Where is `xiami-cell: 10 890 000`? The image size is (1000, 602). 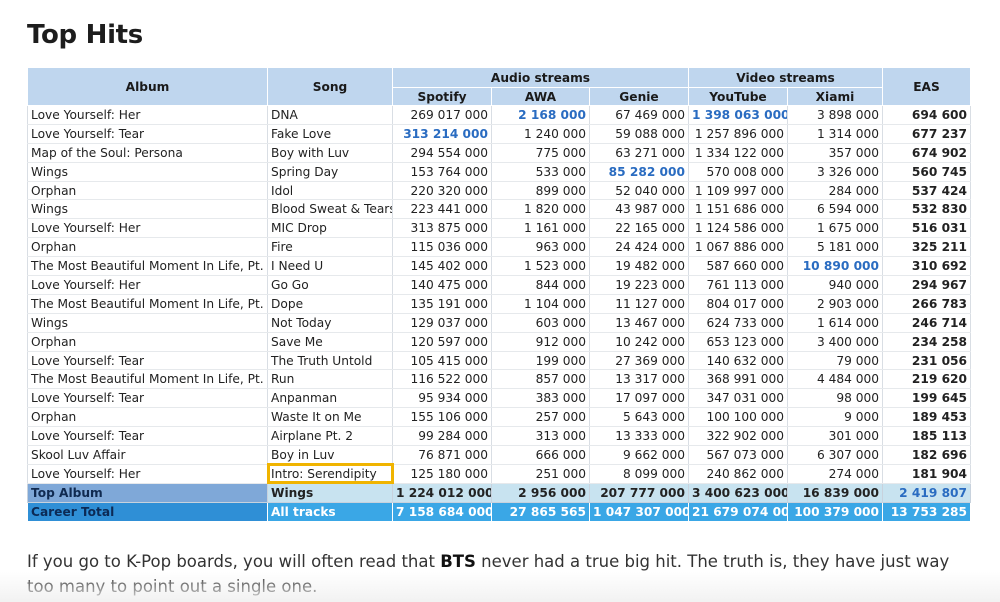
xiami-cell: 10 890 000 is located at coordinates (835, 266).